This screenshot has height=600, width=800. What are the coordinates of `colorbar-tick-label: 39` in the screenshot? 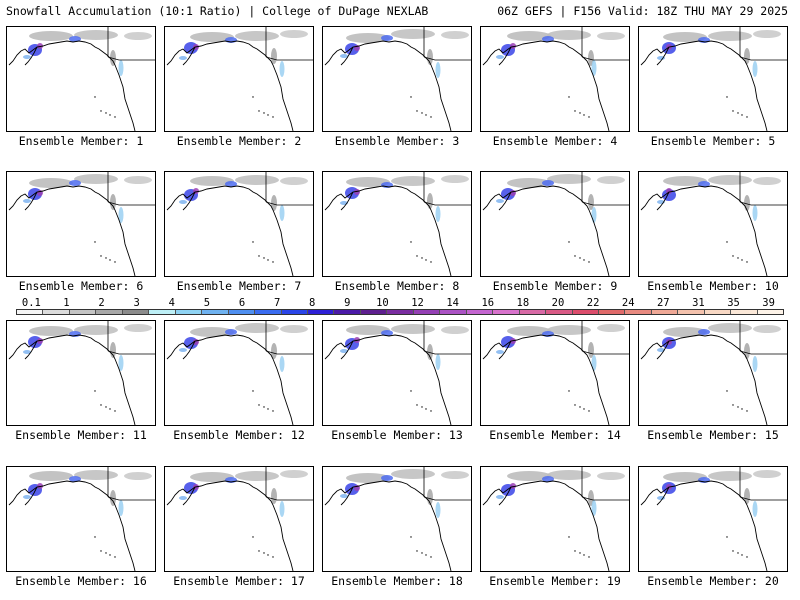 It's located at (768, 303).